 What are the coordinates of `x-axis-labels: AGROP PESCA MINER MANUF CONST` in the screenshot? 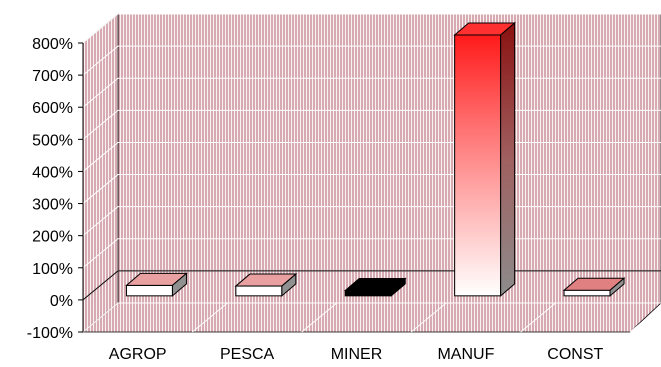 It's located at (356, 354).